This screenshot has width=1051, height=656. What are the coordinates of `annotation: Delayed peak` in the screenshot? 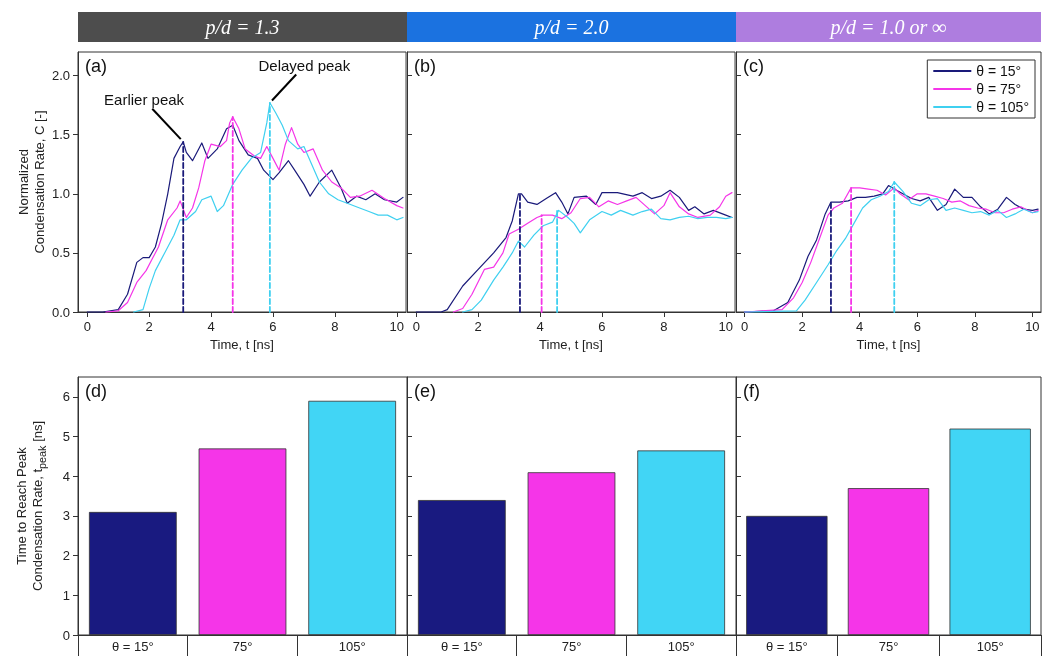 It's located at (304, 66).